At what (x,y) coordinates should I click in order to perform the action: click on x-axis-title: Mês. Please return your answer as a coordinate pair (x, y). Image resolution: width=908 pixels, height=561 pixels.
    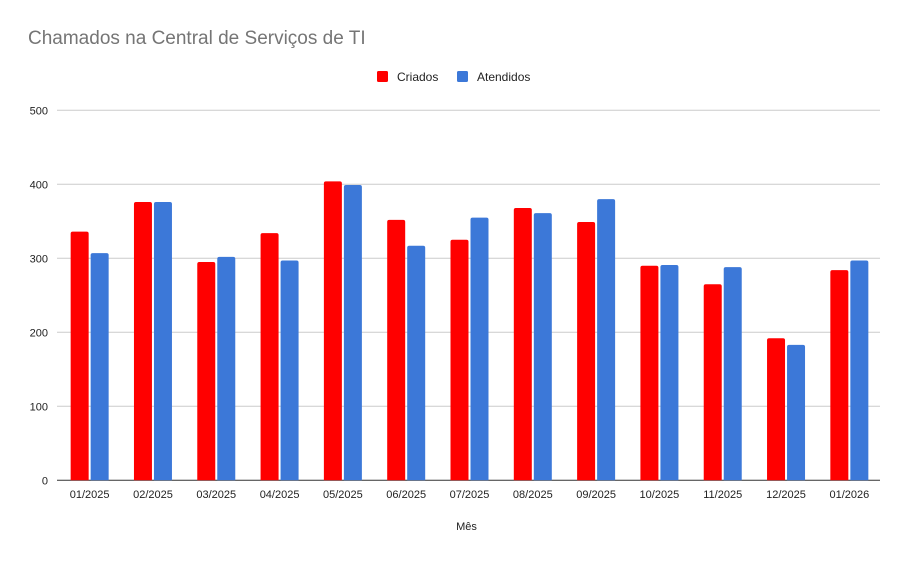
    Looking at the image, I should click on (466, 527).